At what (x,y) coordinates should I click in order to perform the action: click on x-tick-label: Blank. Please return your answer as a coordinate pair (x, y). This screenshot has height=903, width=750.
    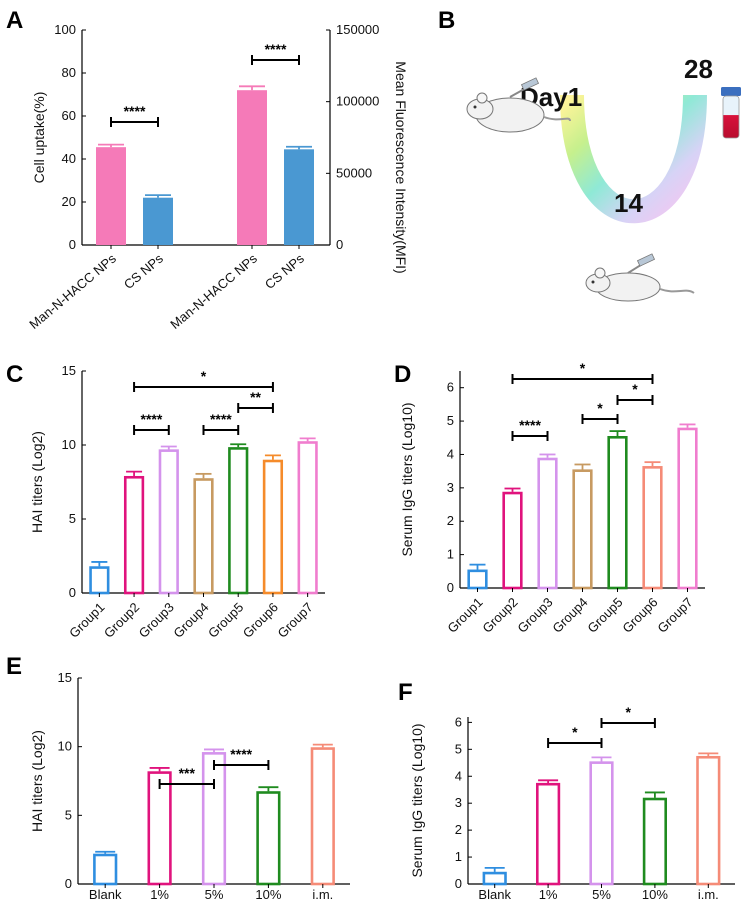
    Looking at the image, I should click on (105, 894).